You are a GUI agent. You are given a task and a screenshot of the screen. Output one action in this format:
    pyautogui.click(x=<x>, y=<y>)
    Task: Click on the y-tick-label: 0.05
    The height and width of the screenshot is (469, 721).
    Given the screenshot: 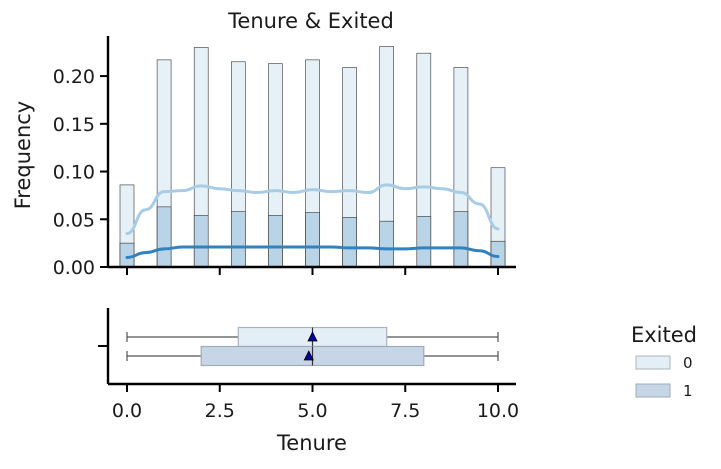 What is the action you would take?
    pyautogui.click(x=74, y=220)
    